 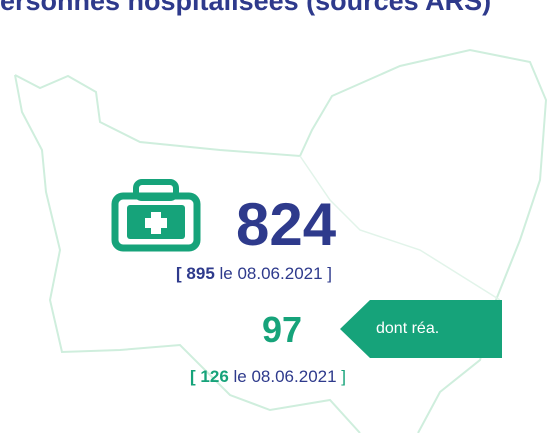 What do you see at coordinates (408, 328) in the screenshot?
I see `icu-tag: dont réa.` at bounding box center [408, 328].